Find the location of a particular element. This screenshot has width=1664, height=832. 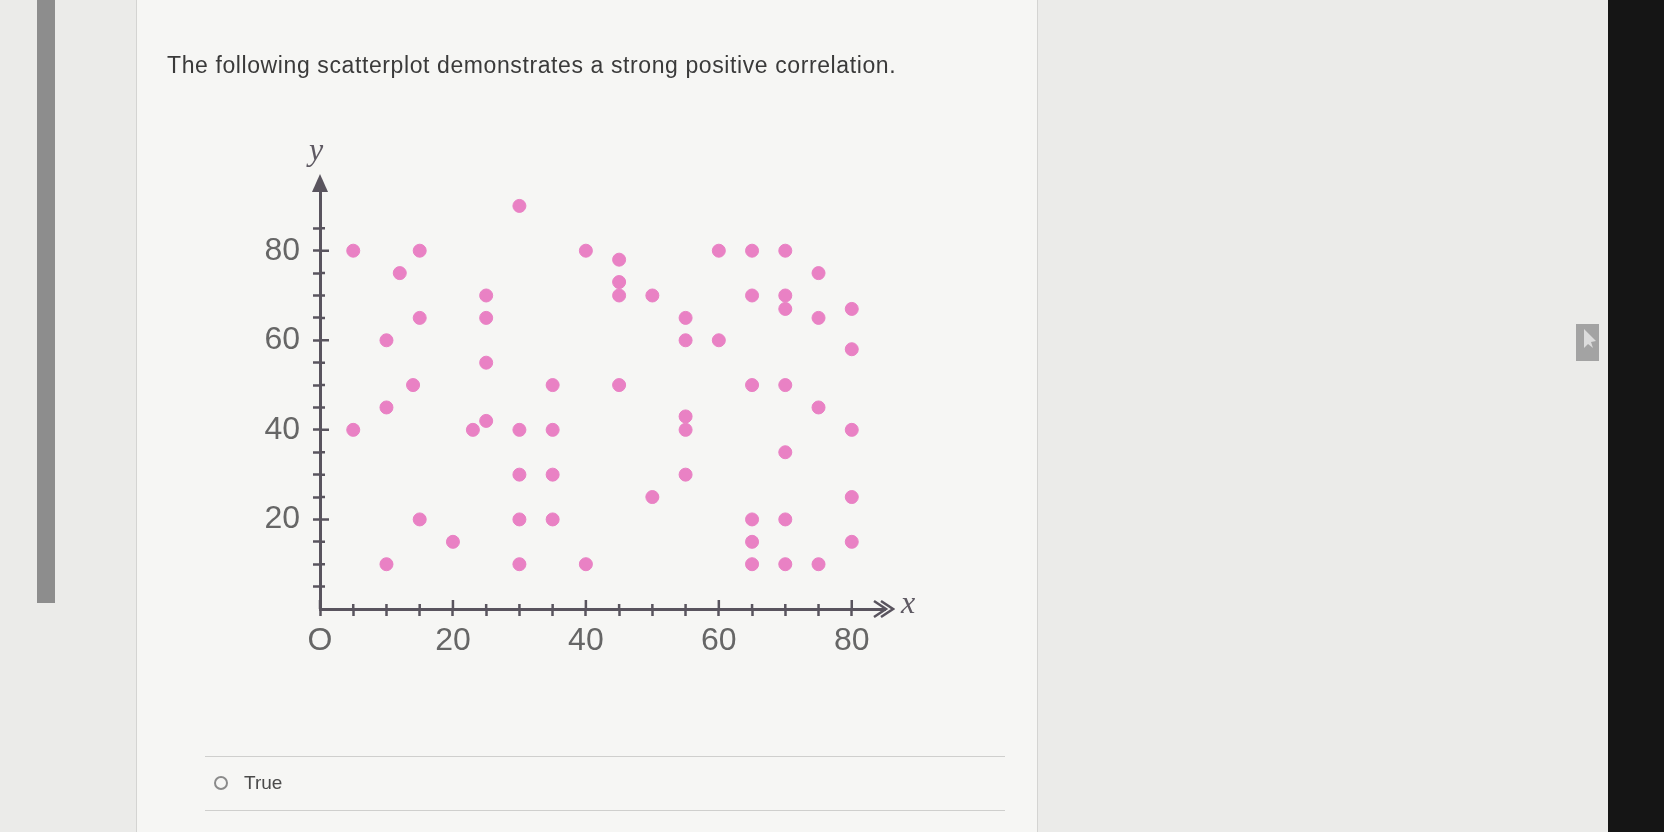

y-tick-label: 40 is located at coordinates (282, 427).